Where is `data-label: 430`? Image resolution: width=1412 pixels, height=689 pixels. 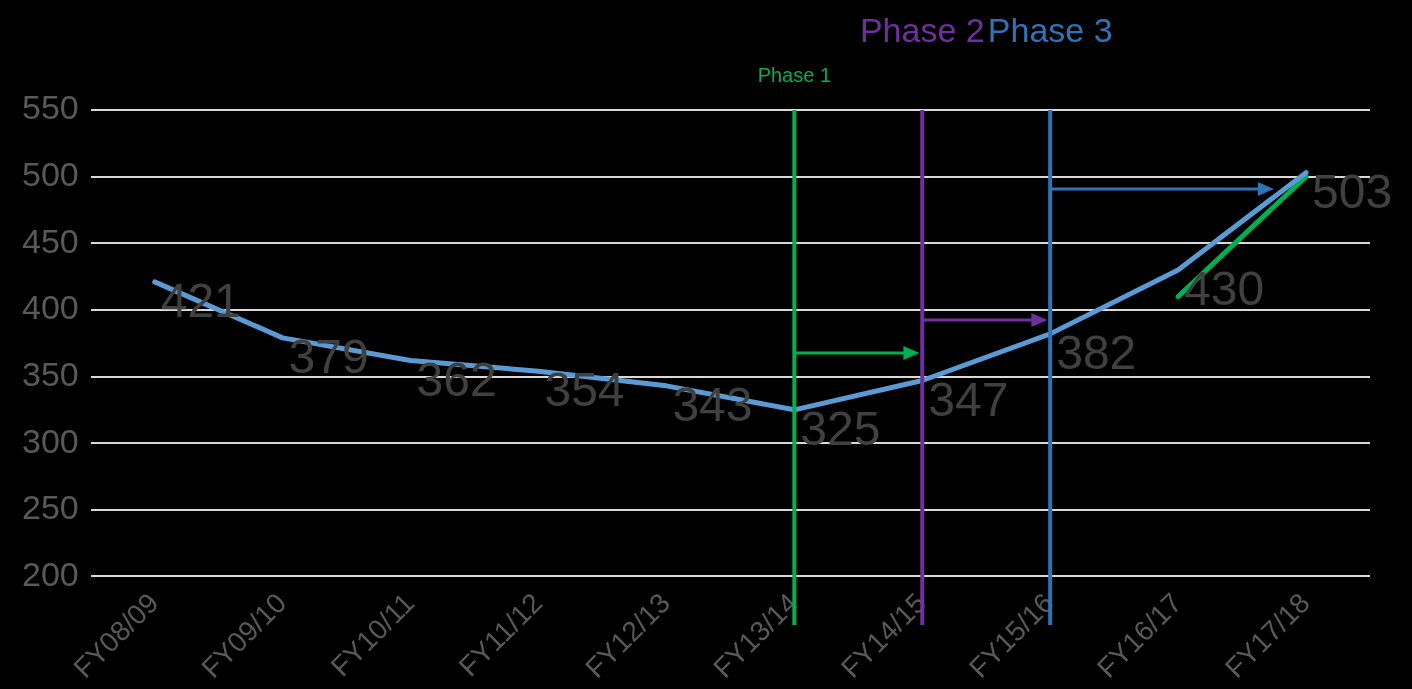
data-label: 430 is located at coordinates (1224, 289).